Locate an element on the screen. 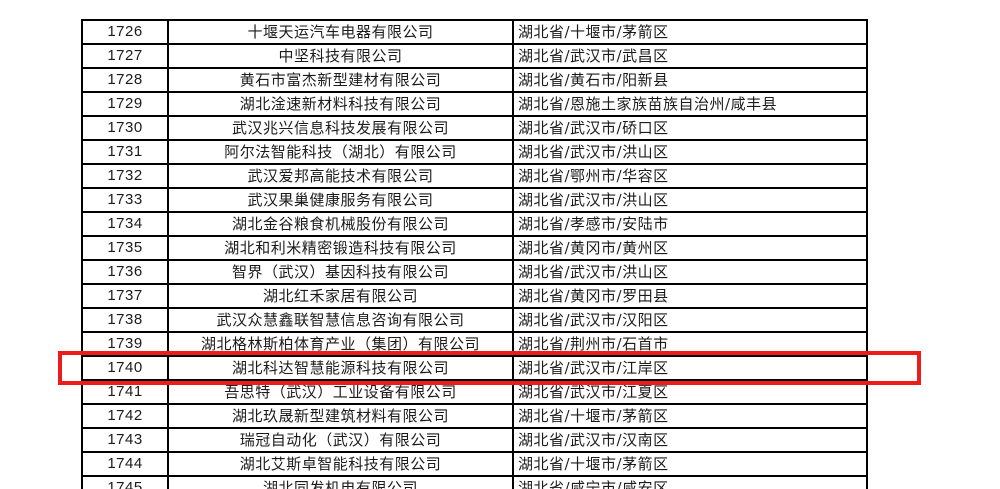  company-name-cell: 武汉果巢健康服务有限公司 is located at coordinates (341, 201).